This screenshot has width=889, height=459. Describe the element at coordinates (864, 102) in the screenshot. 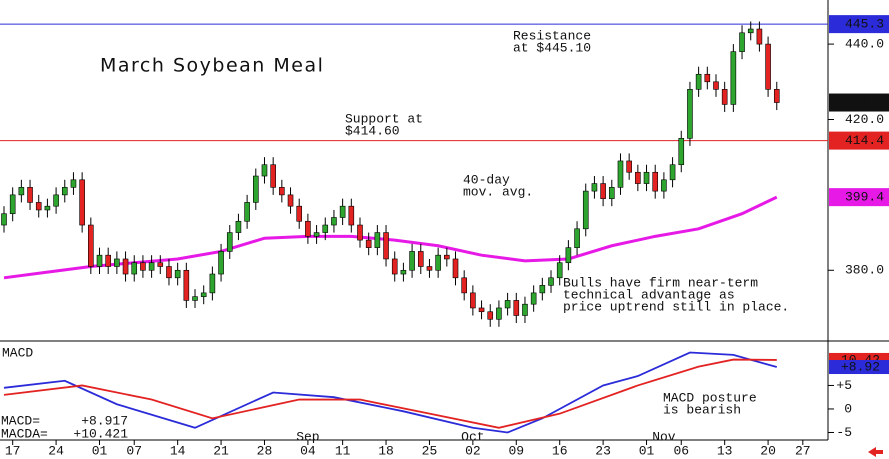

I see `close-label: 424.5` at that location.